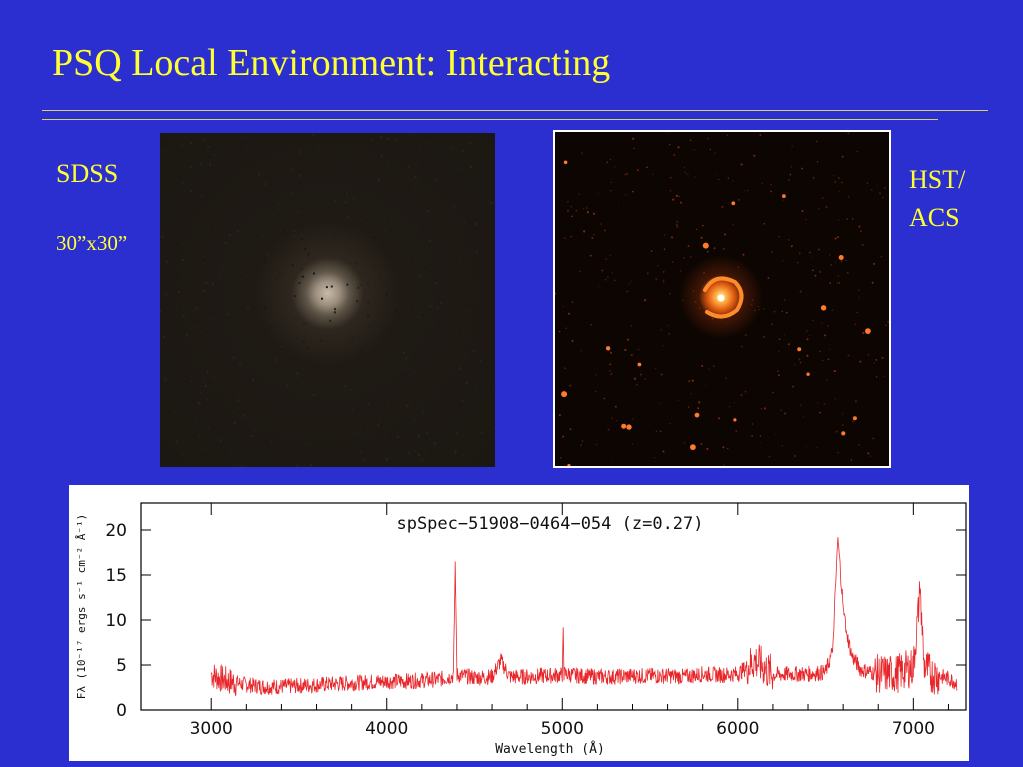 This screenshot has height=767, width=1023. What do you see at coordinates (722, 299) in the screenshot?
I see `hst-image-layer` at bounding box center [722, 299].